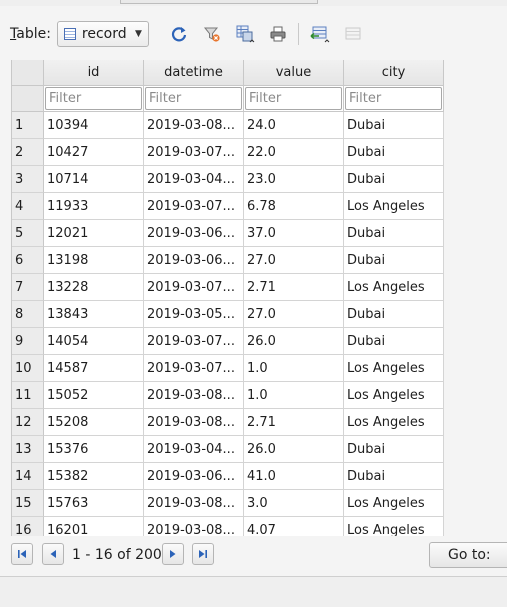 The width and height of the screenshot is (507, 607). I want to click on row-number: 7, so click(28, 287).